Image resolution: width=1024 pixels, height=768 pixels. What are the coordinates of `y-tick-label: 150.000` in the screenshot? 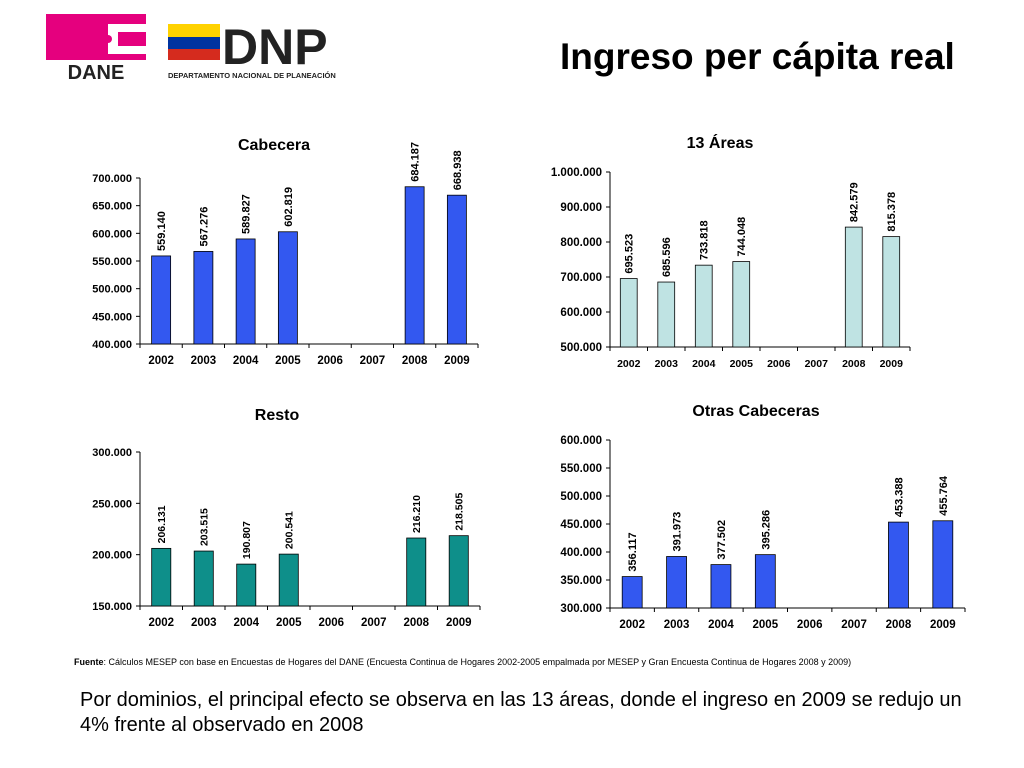 It's located at (112, 607).